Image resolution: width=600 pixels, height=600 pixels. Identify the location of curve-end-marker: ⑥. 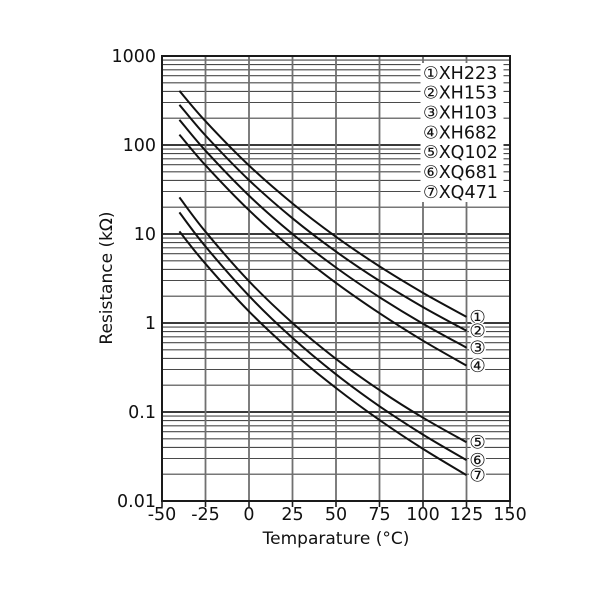
(477, 461).